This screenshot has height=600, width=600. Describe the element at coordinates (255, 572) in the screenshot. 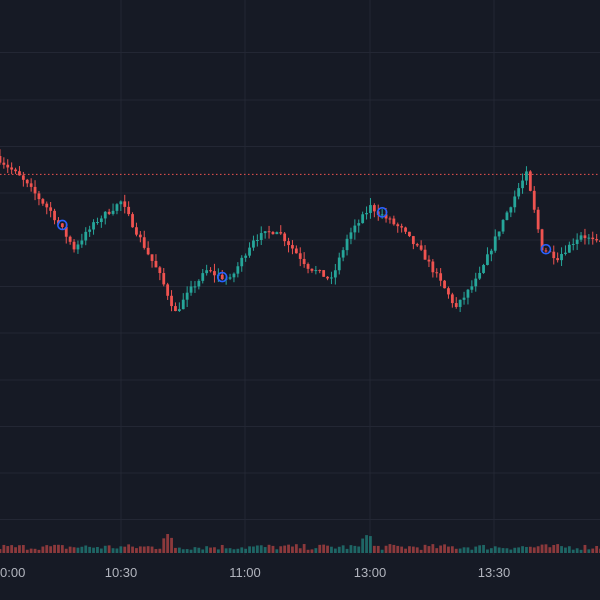

I see `time-axis: 0:00 10:30 11:00 13:00 13:30` at that location.